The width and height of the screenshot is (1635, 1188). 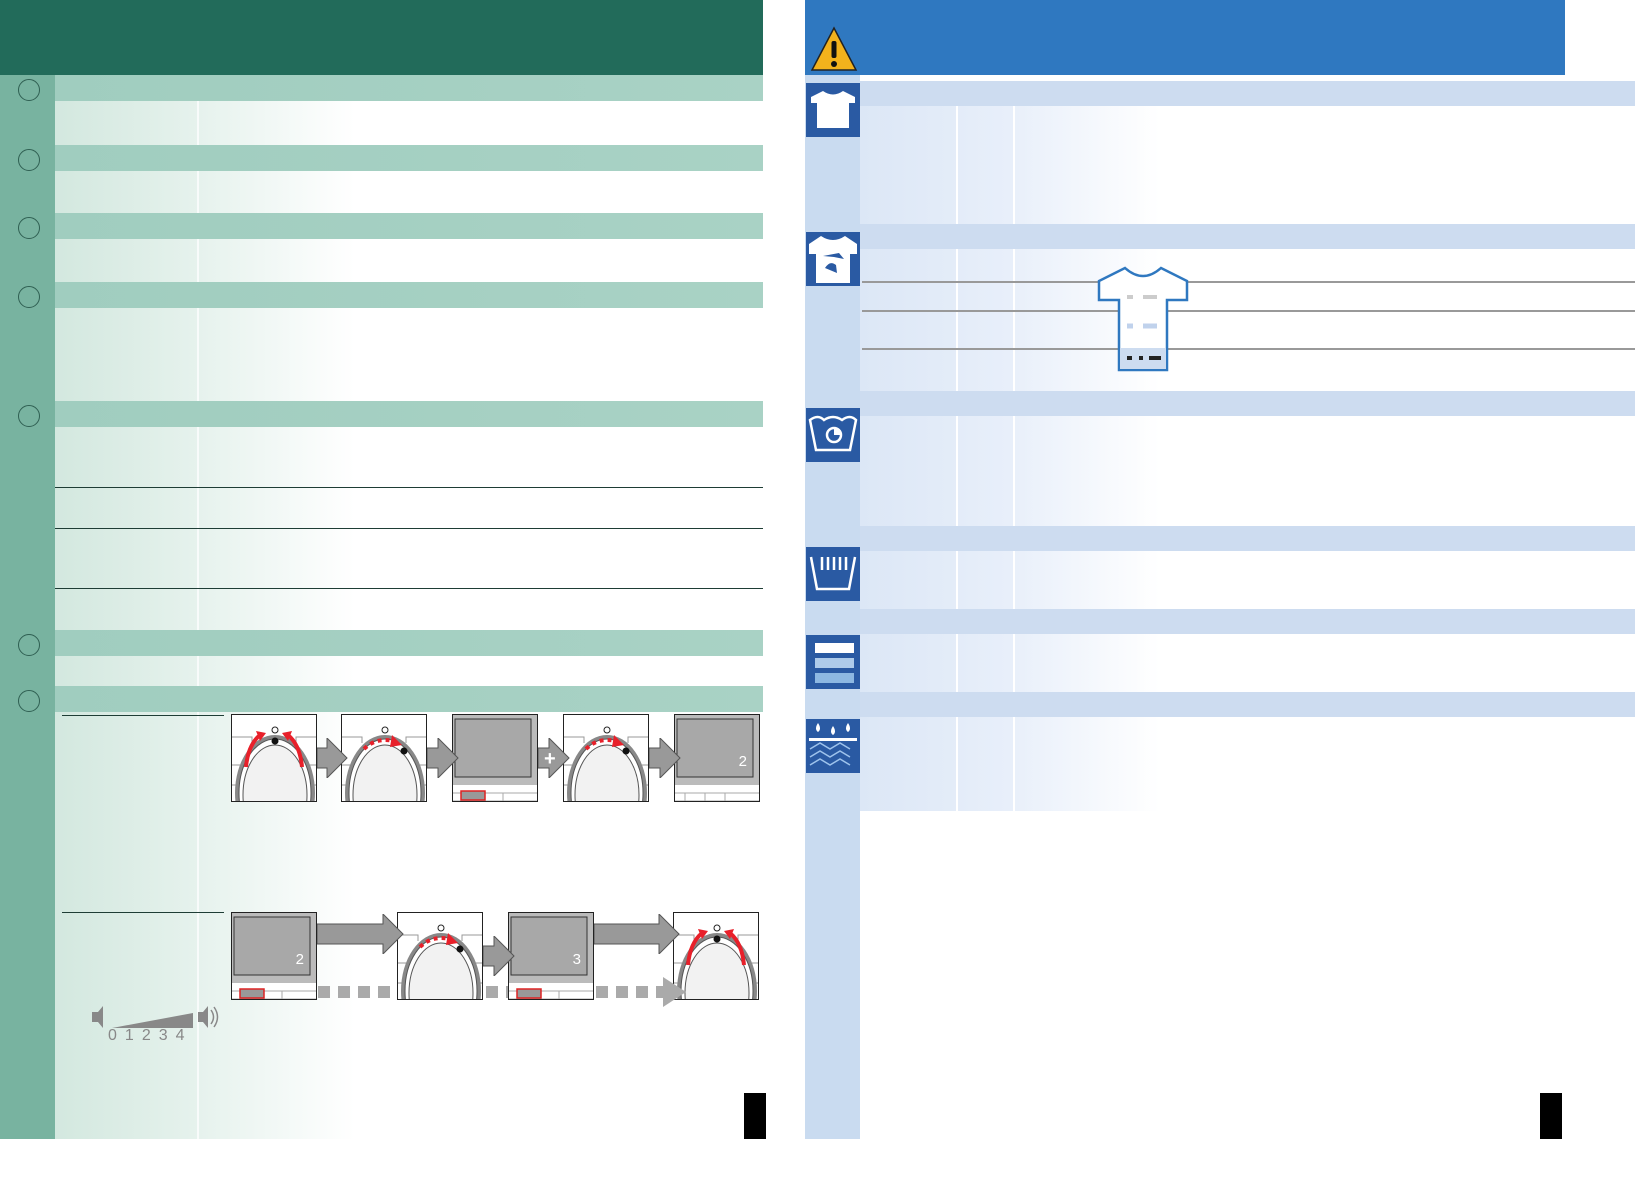 I want to click on volume-level-4: 4, so click(x=180, y=1035).